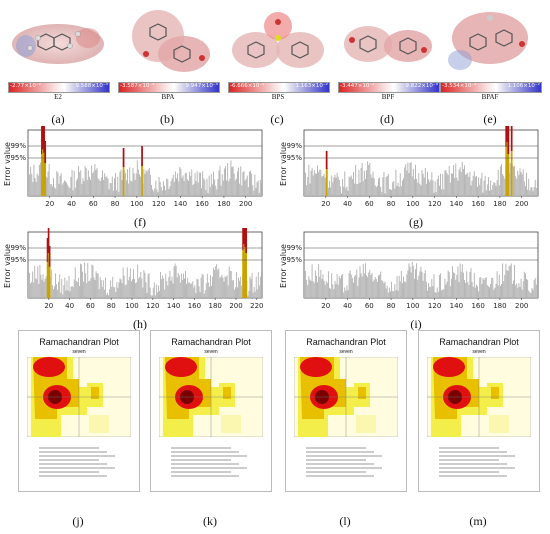 The height and width of the screenshot is (534, 550). I want to click on x-tick-label: 140, so click(173, 306).